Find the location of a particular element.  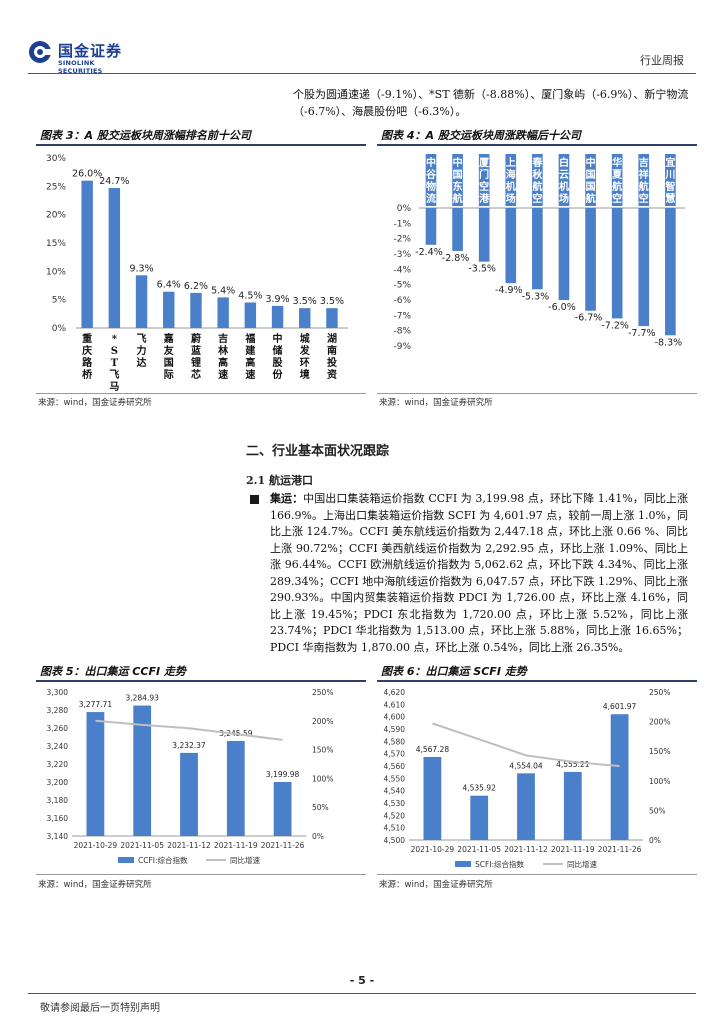

data-label: 4,554.04 is located at coordinates (526, 765).